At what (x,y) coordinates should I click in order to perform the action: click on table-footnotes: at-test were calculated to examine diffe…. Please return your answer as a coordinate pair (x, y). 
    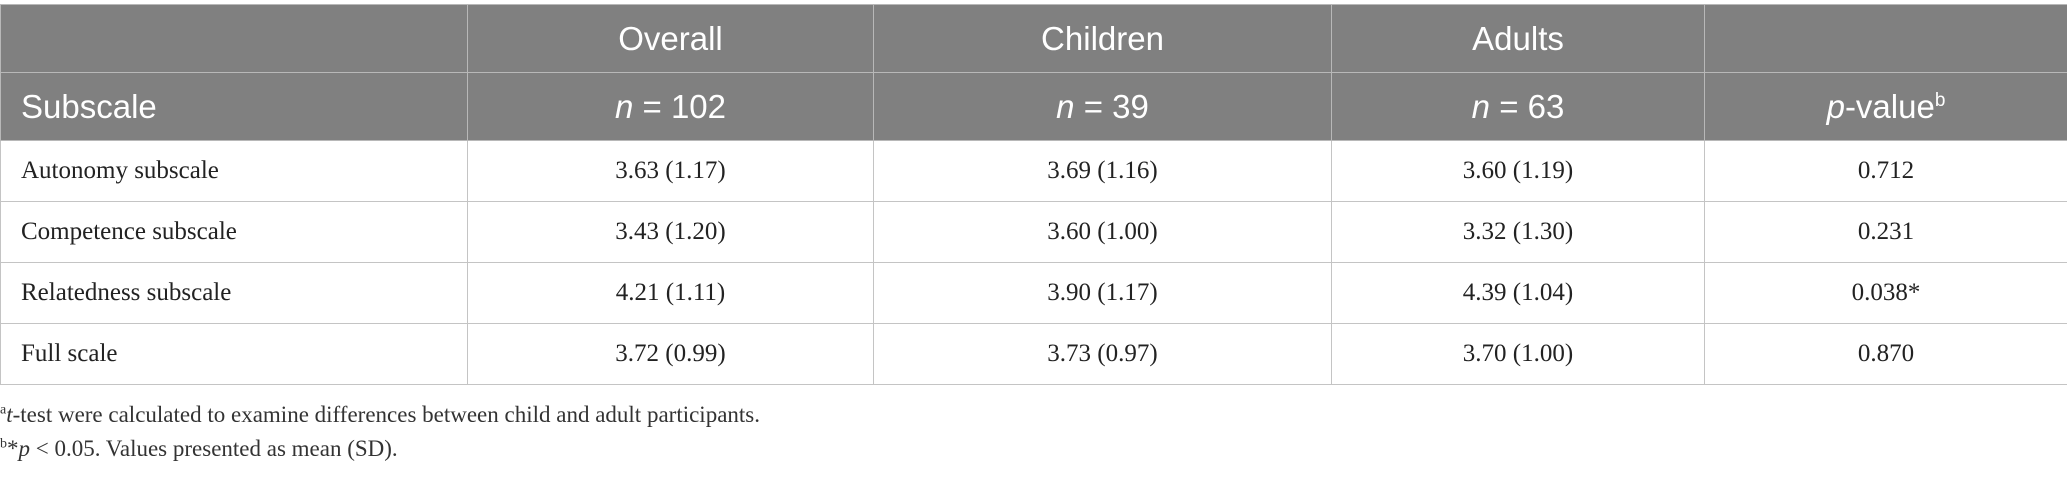
    Looking at the image, I should click on (1033, 432).